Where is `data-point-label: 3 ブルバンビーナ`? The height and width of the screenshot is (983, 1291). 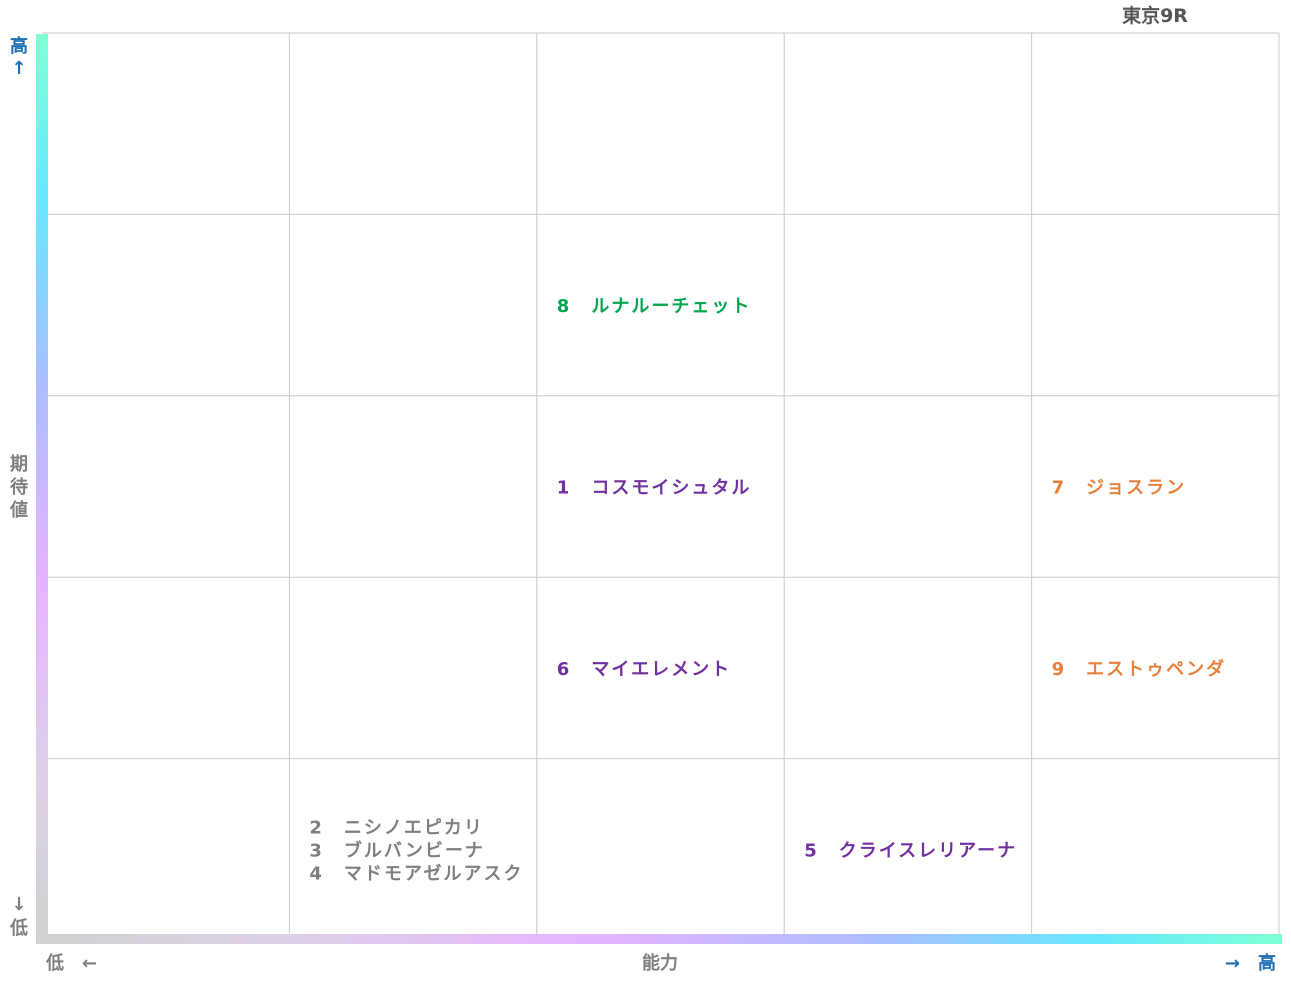 data-point-label: 3 ブルバンビーナ is located at coordinates (396, 850).